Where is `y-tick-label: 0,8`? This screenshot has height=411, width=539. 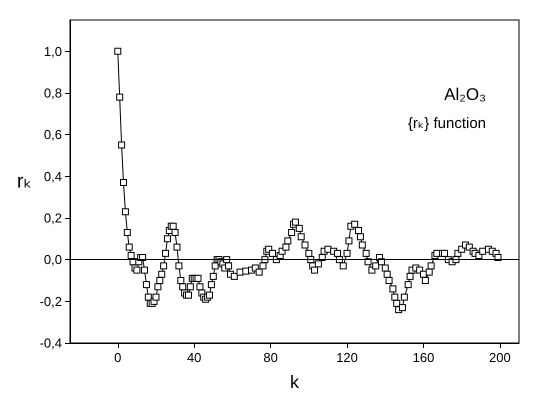 y-tick-label: 0,8 is located at coordinates (53, 92).